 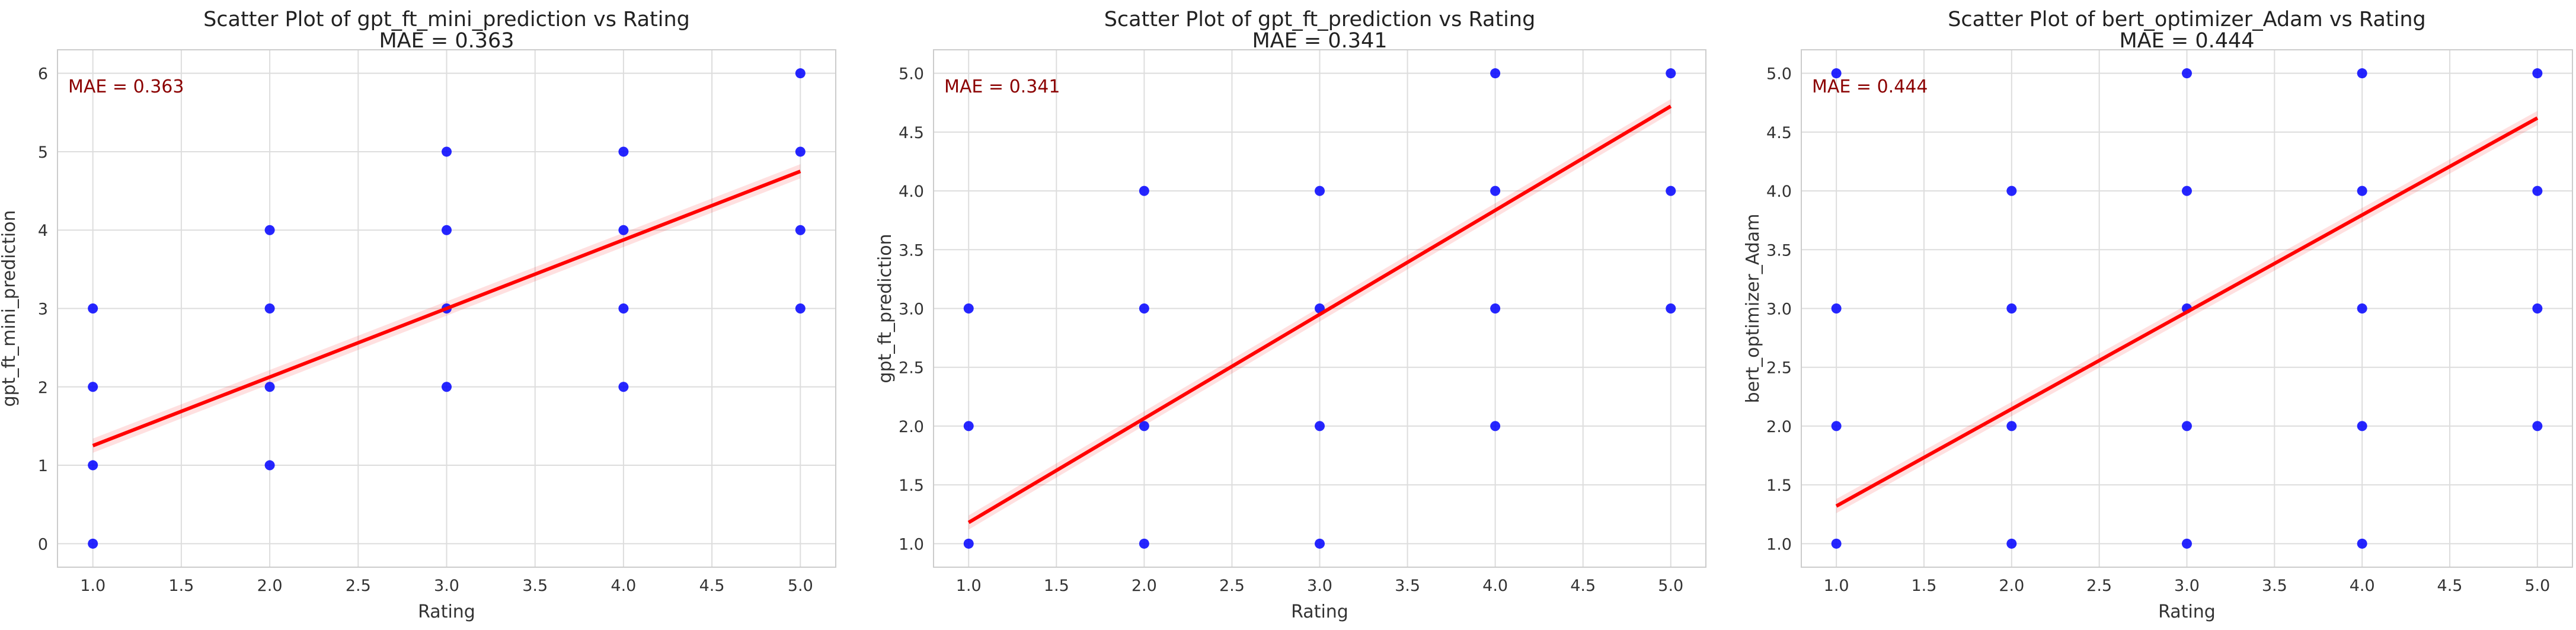 I want to click on mae-annotation: MAE = 0.341, so click(x=1002, y=86).